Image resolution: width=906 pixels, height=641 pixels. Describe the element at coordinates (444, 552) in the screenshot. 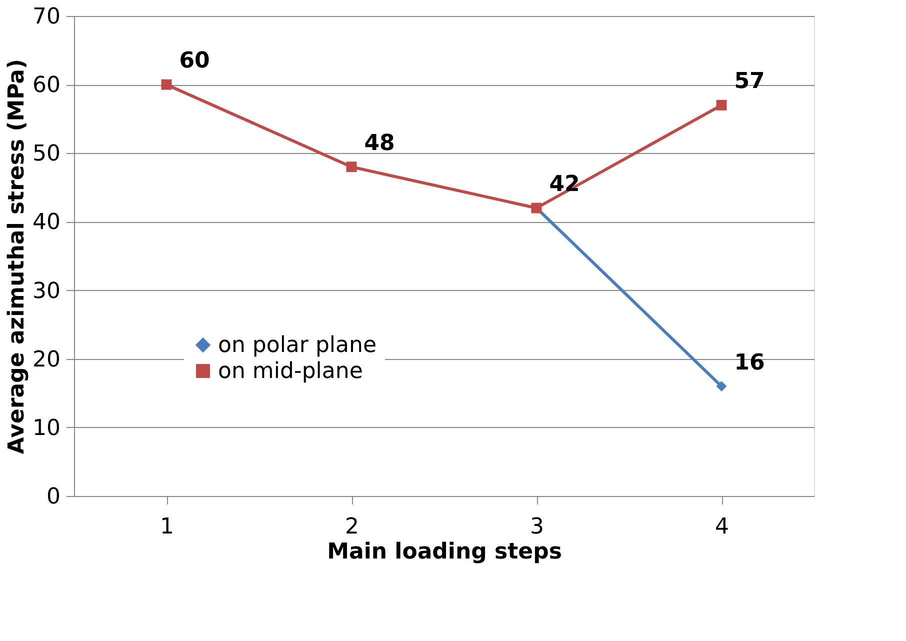

I see `x-axis-title: Main loading steps` at that location.